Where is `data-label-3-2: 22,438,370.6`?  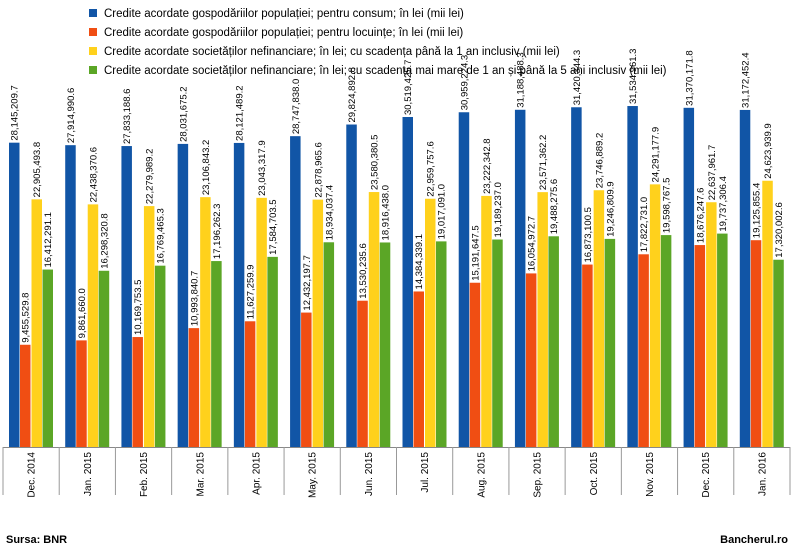
data-label-3-2: 22,438,370.6 is located at coordinates (93, 174).